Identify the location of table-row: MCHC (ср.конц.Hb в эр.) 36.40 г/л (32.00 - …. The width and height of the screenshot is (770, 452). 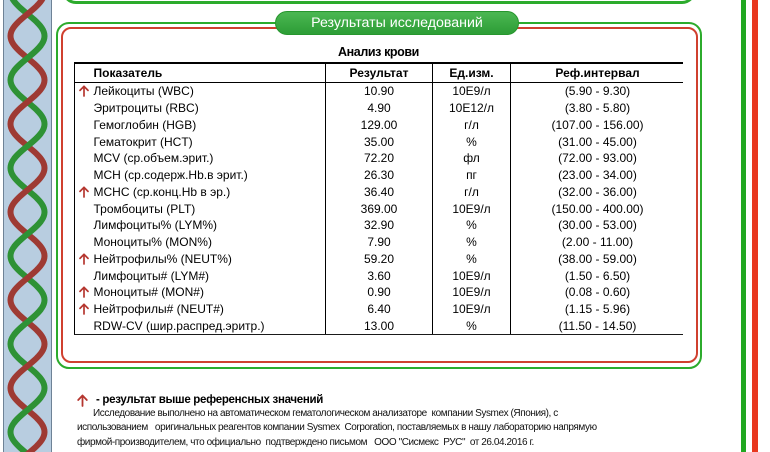
(379, 192).